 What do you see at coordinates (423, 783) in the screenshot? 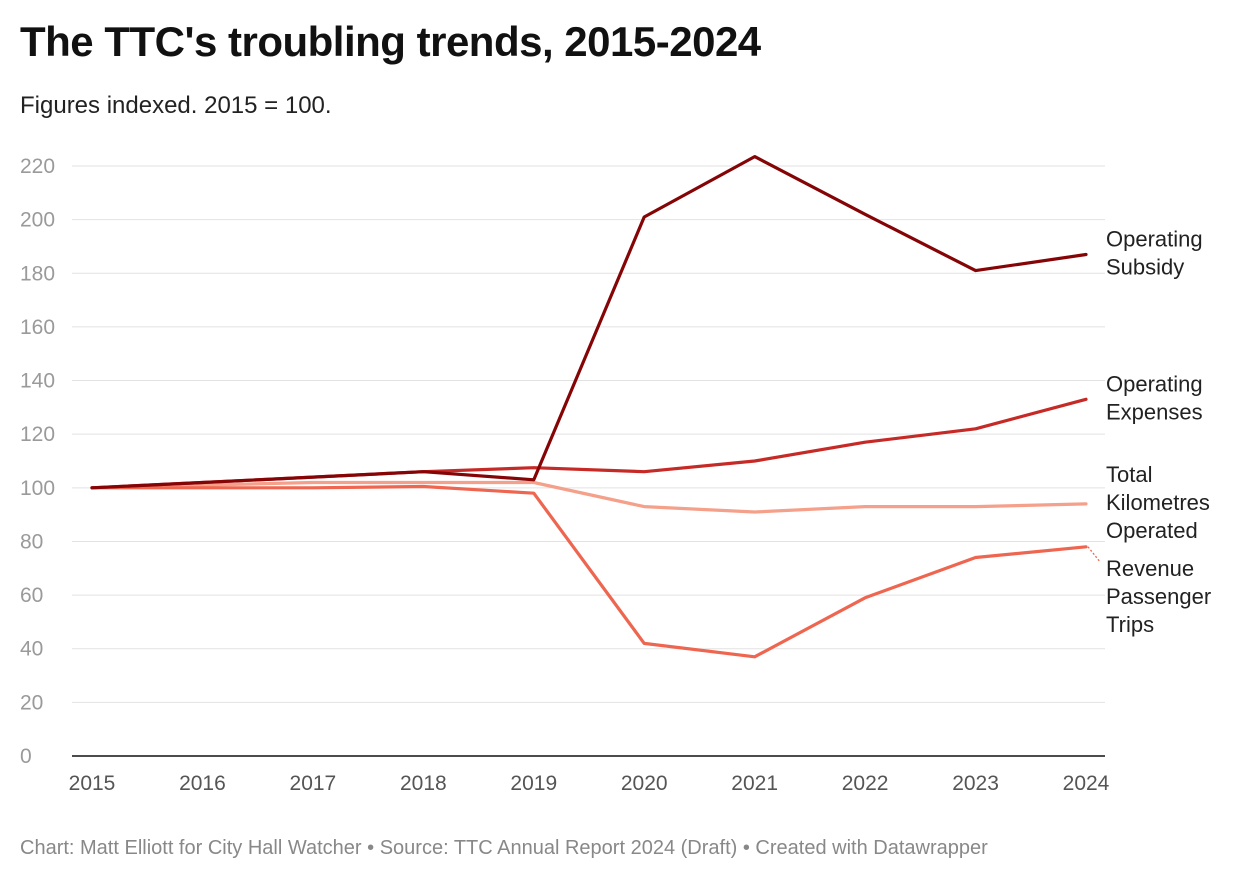
I see `x-tick-label: 2018` at bounding box center [423, 783].